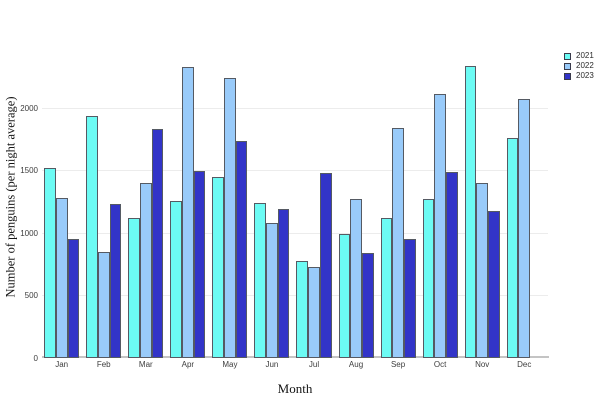  What do you see at coordinates (325, 265) in the screenshot?
I see `bar-2023-jul` at bounding box center [325, 265].